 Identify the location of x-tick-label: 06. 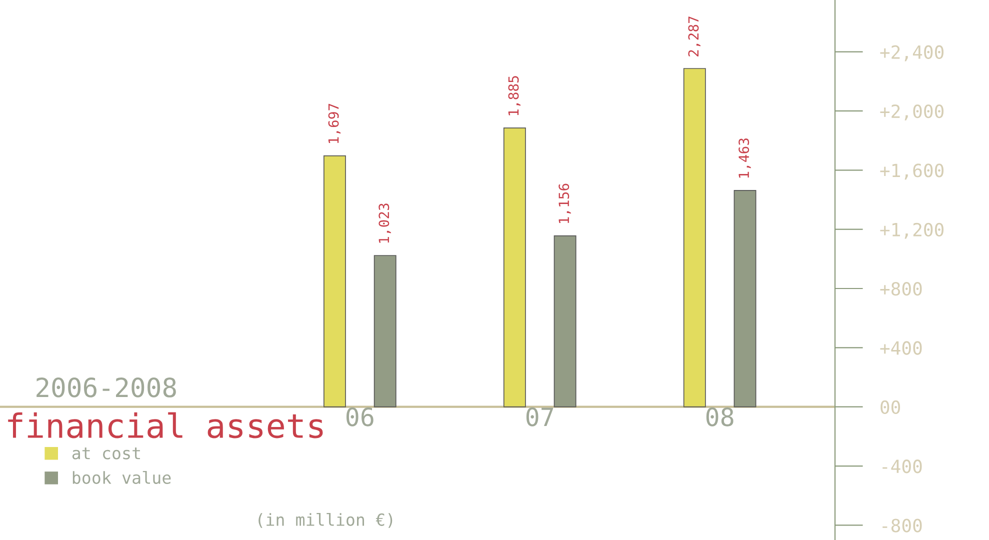
(360, 416).